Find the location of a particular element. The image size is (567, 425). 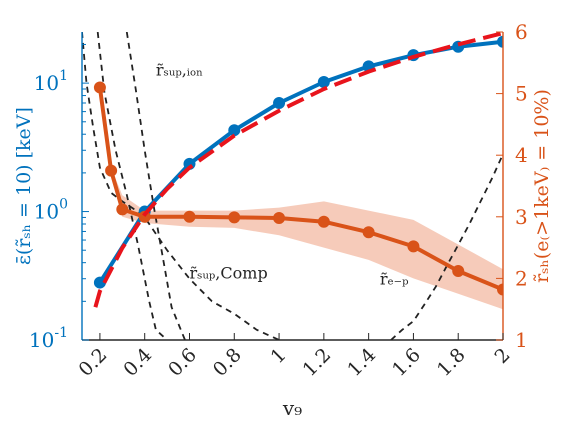

x-tick-label: 1.8 is located at coordinates (451, 362).